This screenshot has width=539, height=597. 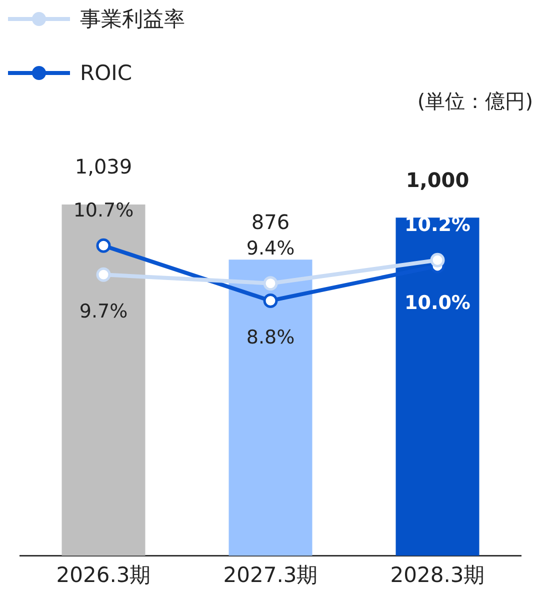 I want to click on x-tick-label: 2026.3期, so click(x=103, y=574).